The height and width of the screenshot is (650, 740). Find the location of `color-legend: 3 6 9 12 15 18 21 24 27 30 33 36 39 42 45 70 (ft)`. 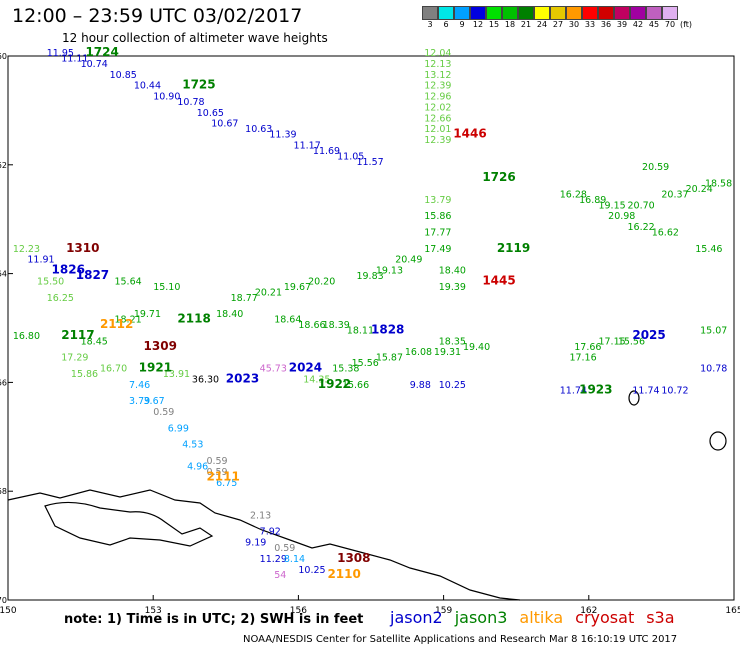

color-legend: 3 6 9 12 15 18 21 24 27 30 33 36 39 42 45 70 (ft) is located at coordinates (558, 17).